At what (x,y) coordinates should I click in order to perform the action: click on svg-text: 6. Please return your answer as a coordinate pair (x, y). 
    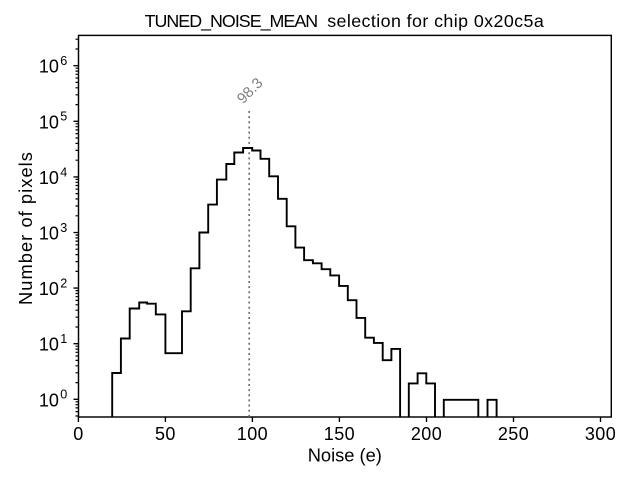
    Looking at the image, I should click on (63, 61).